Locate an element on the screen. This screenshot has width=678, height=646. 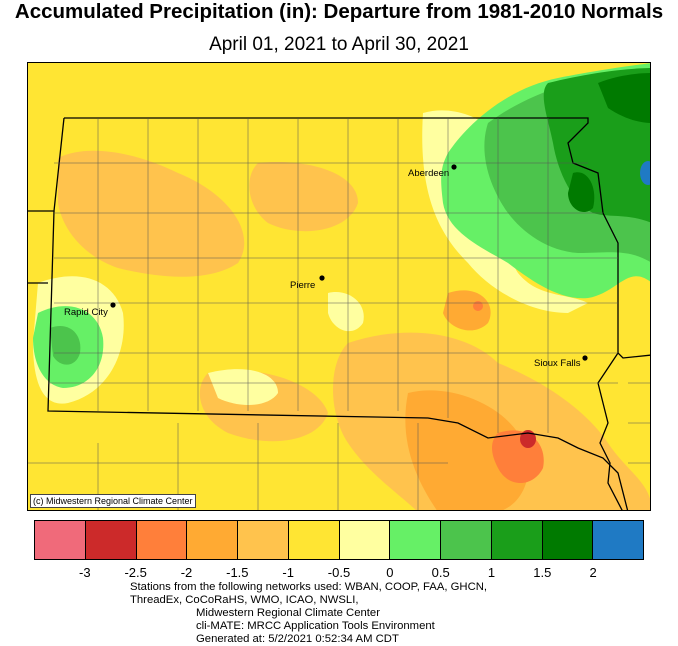
legend-tick-label: 0 is located at coordinates (390, 572).